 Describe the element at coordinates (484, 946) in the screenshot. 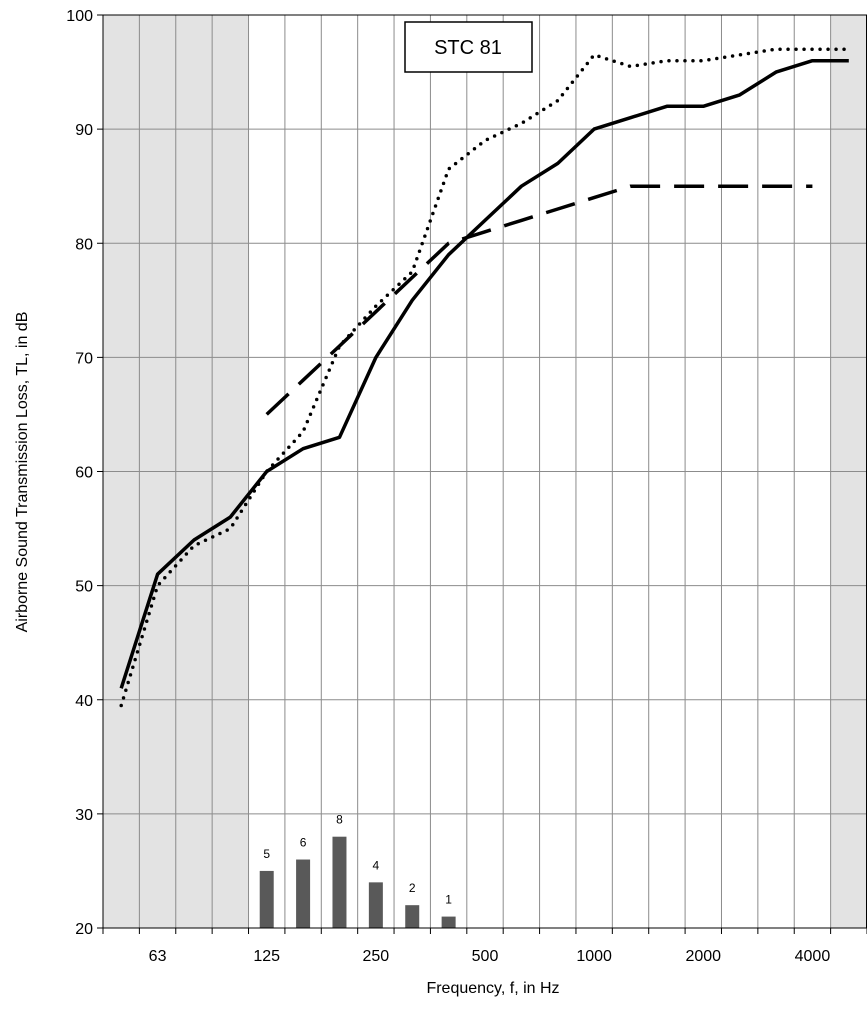

I see `x-axis: 63 125 250 500 1000 2000 4000` at that location.